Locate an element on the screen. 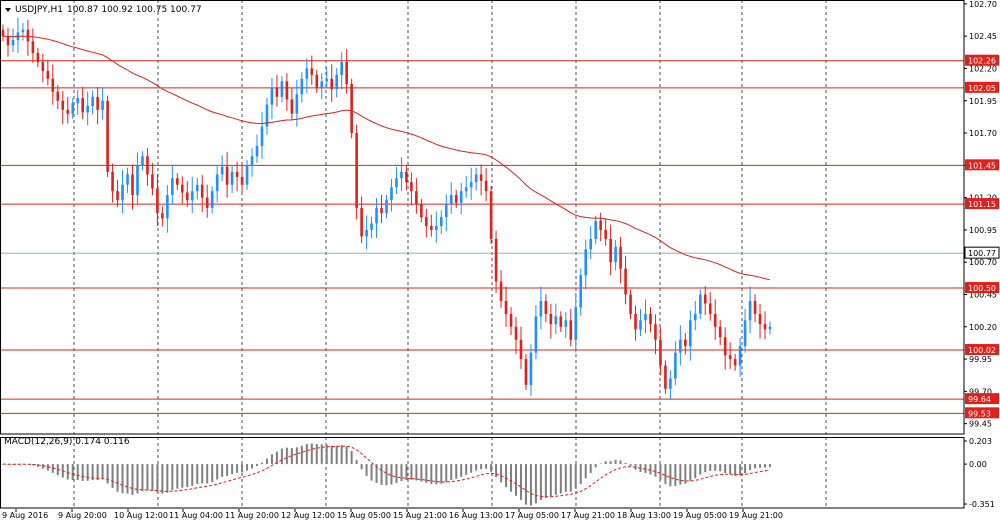 This screenshot has height=524, width=1000. level-price-label: 101.45 is located at coordinates (982, 165).